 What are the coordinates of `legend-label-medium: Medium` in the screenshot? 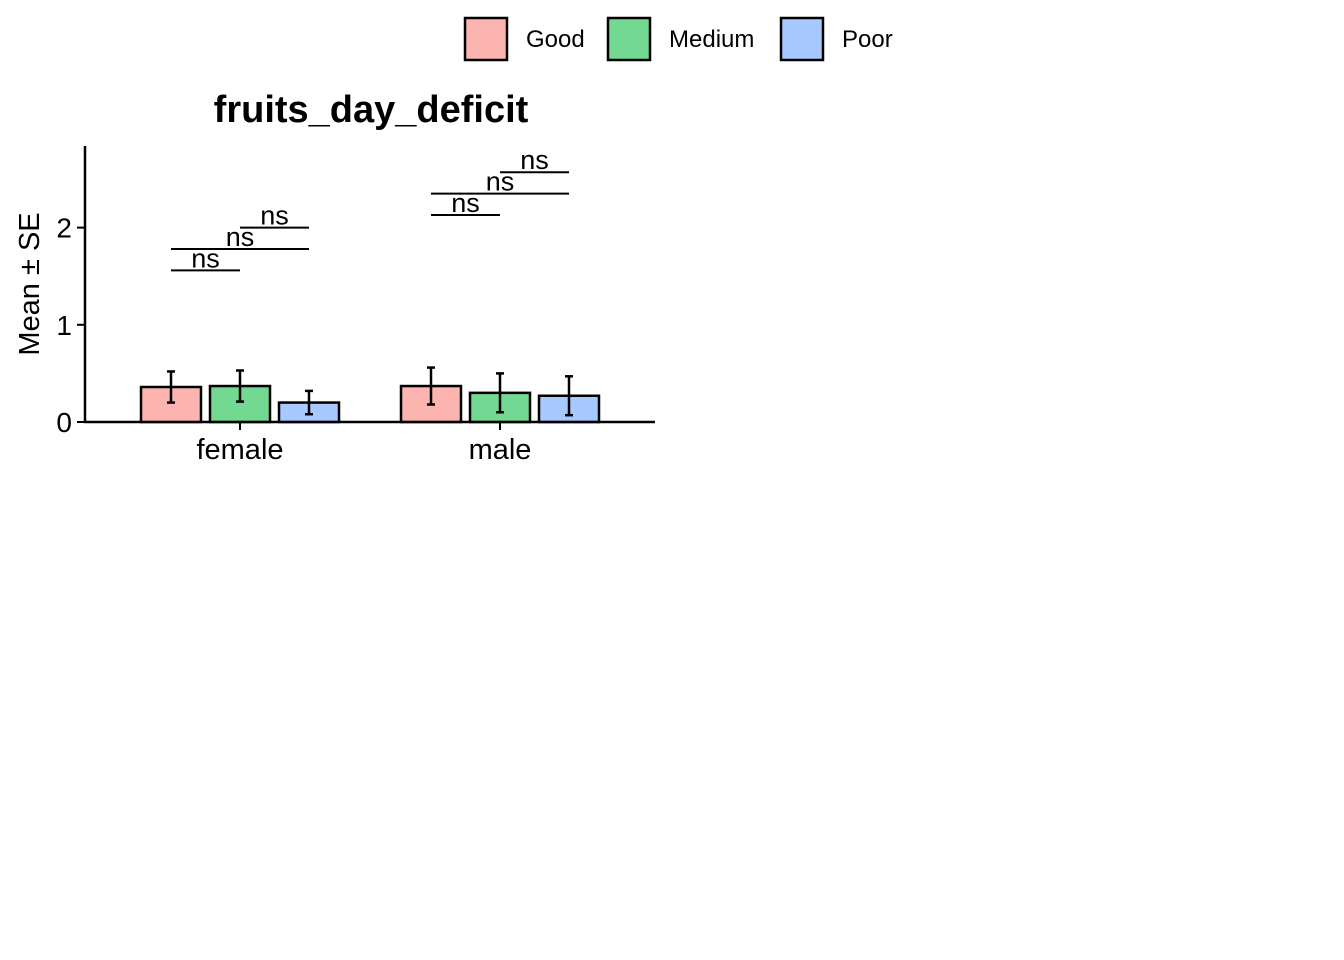 It's located at (711, 39).